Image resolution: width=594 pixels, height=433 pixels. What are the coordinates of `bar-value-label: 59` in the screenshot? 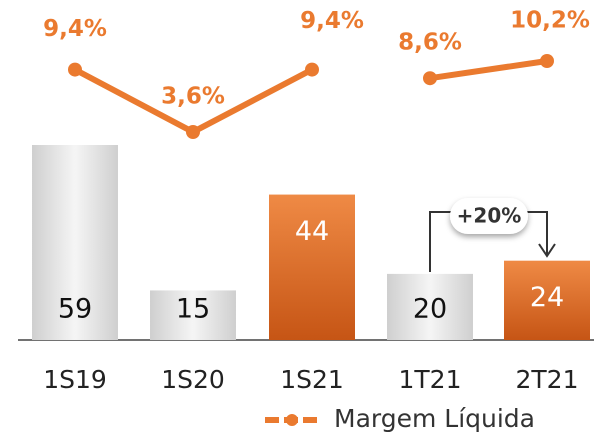 It's located at (75, 309).